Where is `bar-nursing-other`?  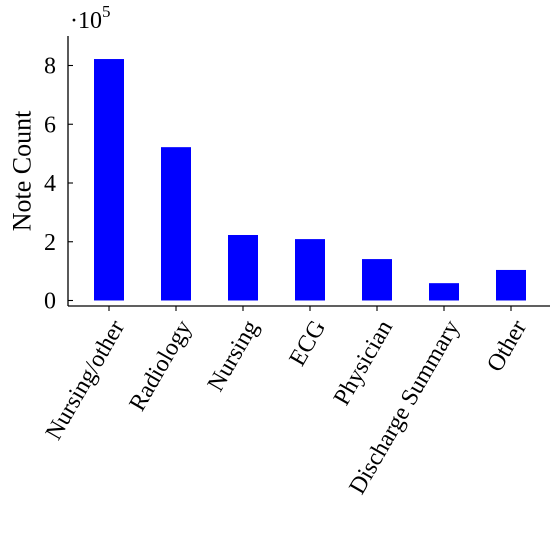 bar-nursing-other is located at coordinates (109, 180).